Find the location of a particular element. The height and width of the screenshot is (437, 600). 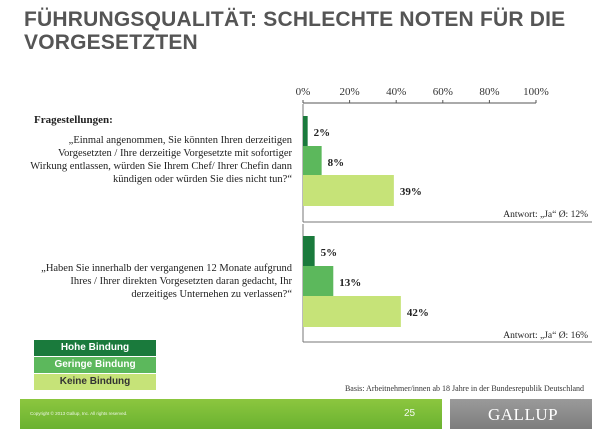

gallup-logo-box is located at coordinates (521, 414).